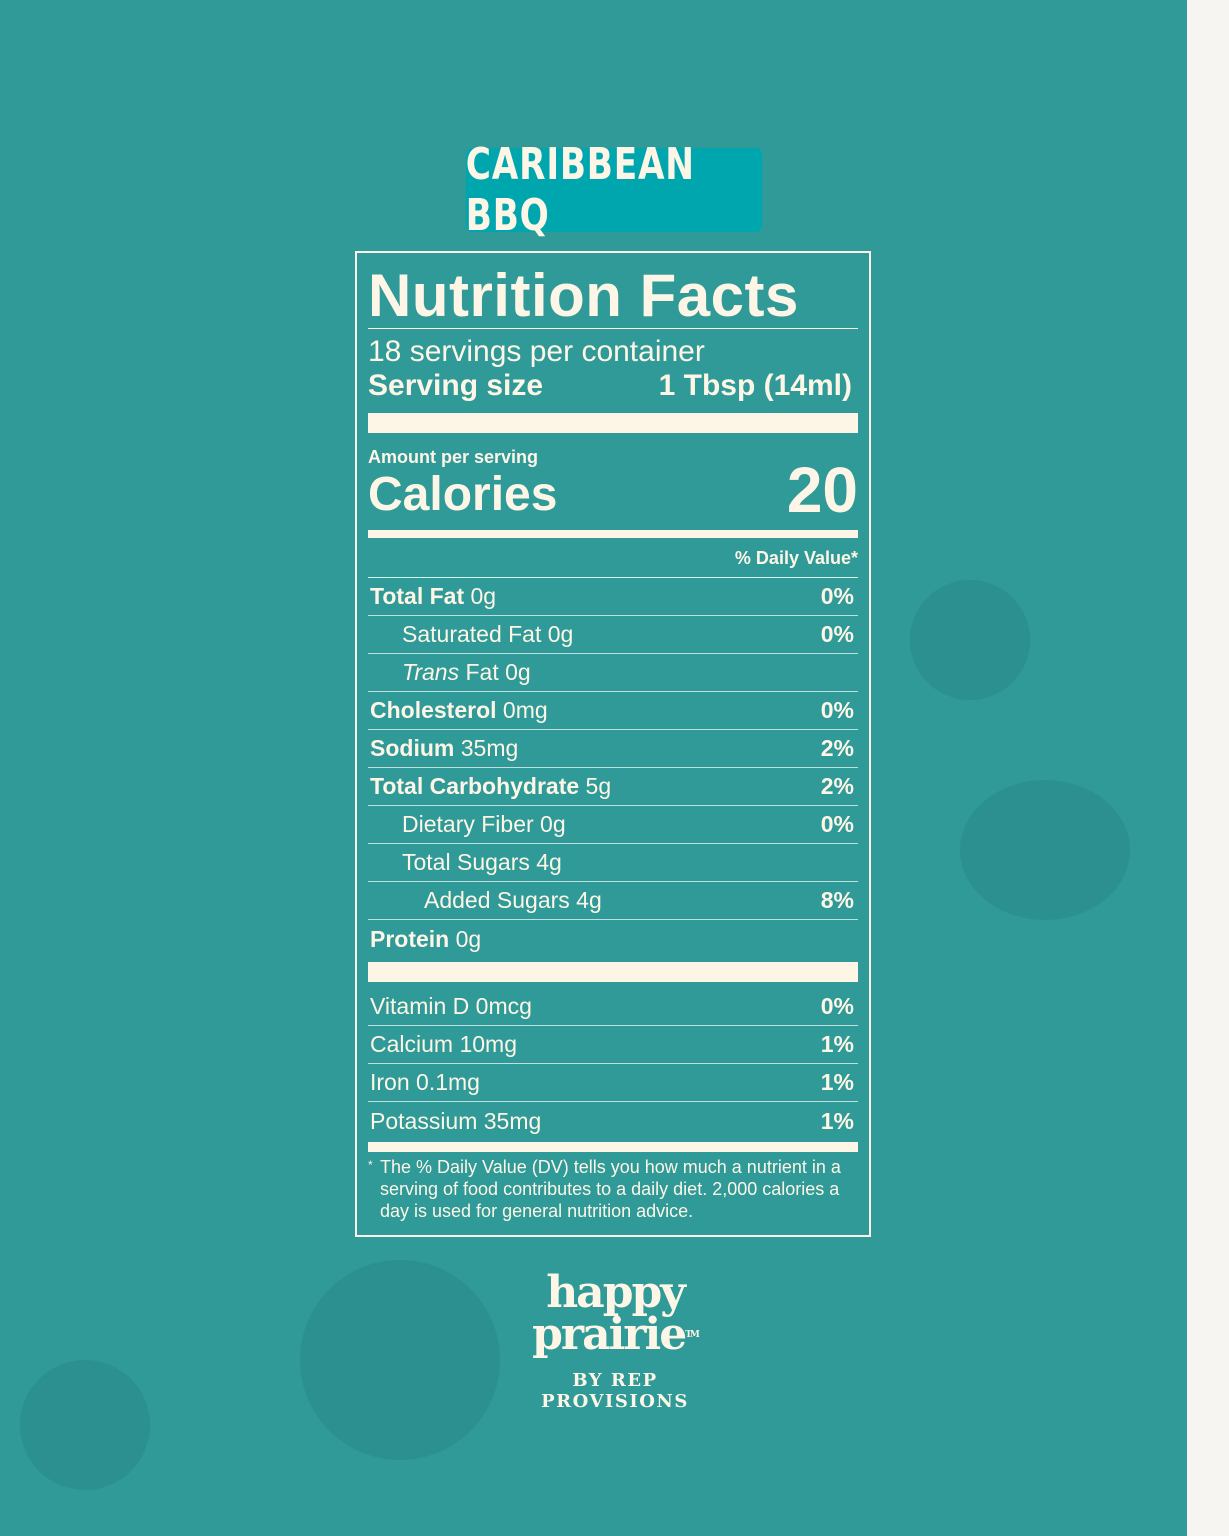 The image size is (1229, 1536). I want to click on nutrient-name: Trans, so click(431, 672).